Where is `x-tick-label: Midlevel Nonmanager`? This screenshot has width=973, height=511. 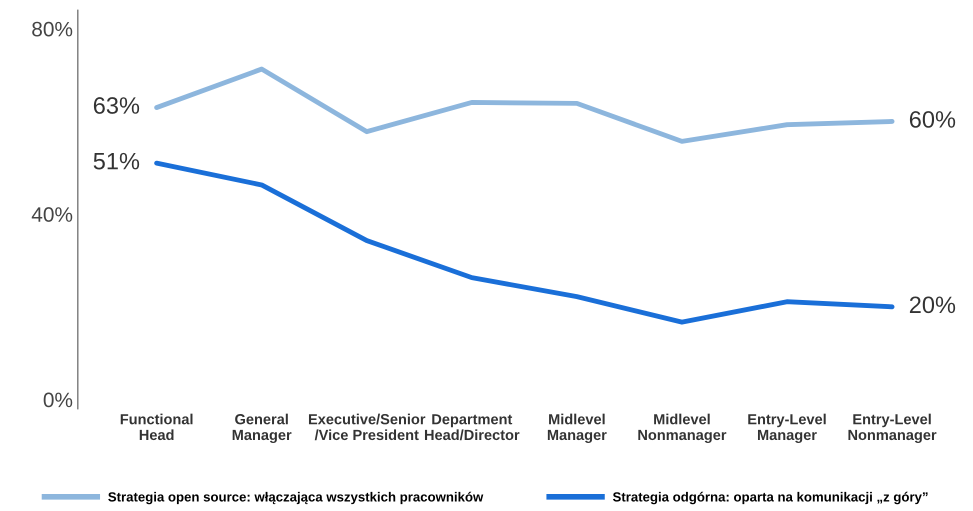
x-tick-label: Midlevel Nonmanager is located at coordinates (682, 429).